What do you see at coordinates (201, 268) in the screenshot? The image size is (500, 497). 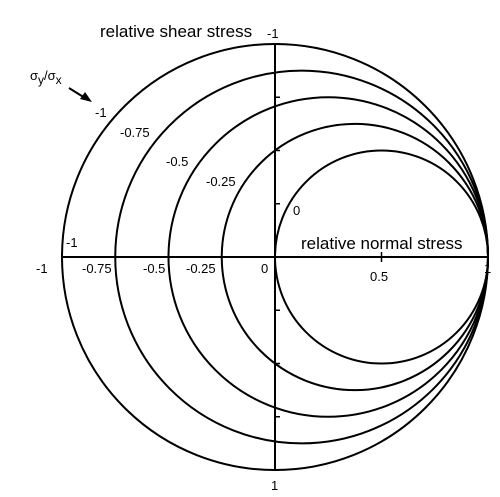 I see `x-tick-label-minus-0-25: -0.25` at bounding box center [201, 268].